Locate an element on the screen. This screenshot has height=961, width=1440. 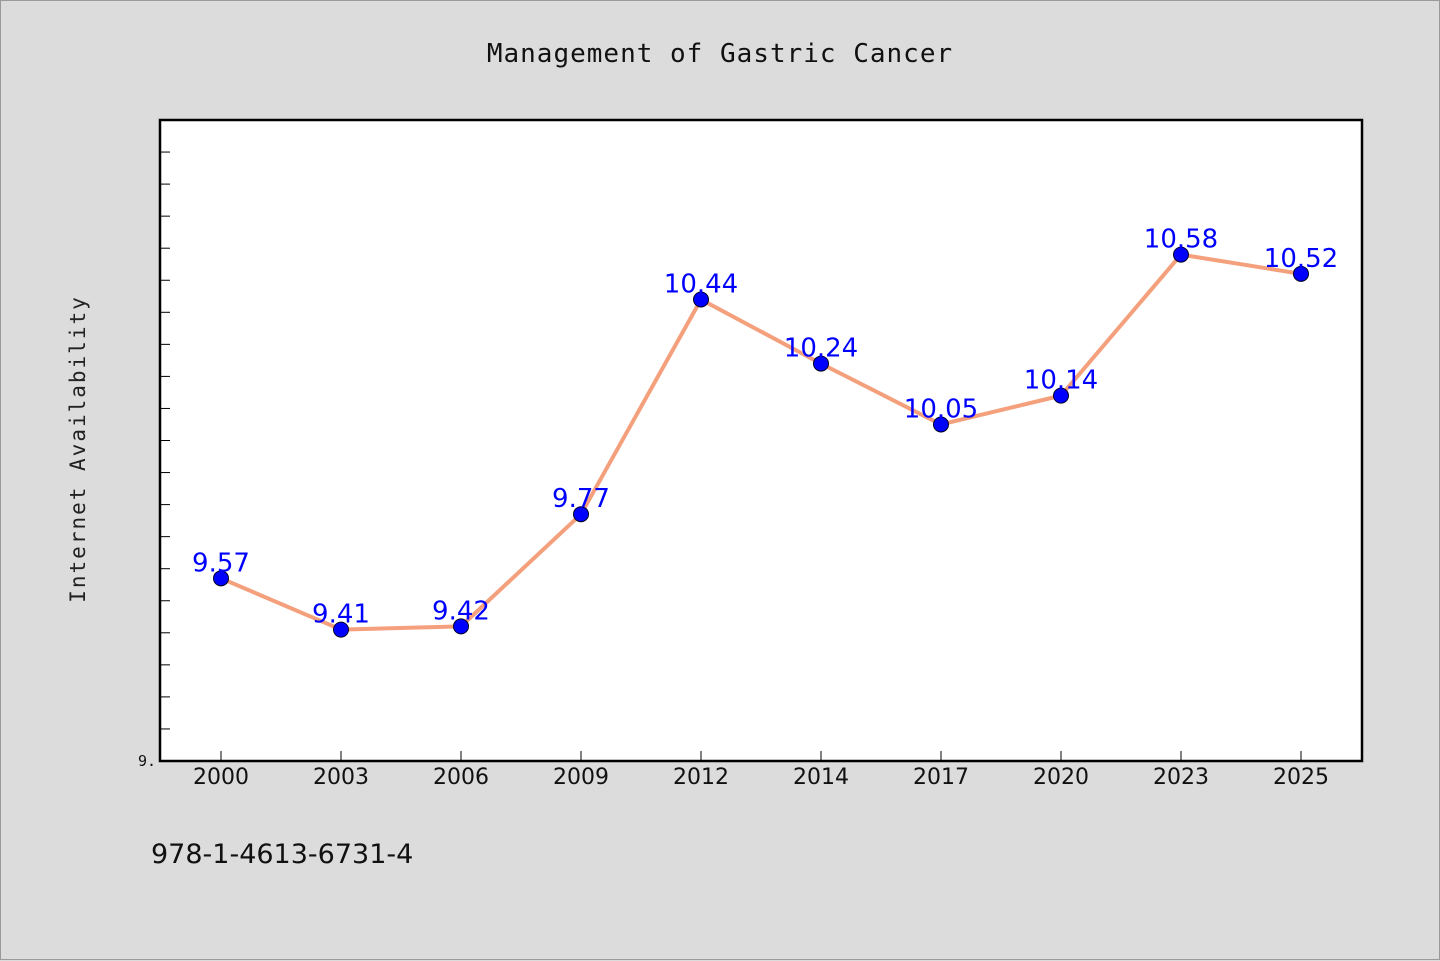
x-tick-label: 2023 is located at coordinates (1181, 777).